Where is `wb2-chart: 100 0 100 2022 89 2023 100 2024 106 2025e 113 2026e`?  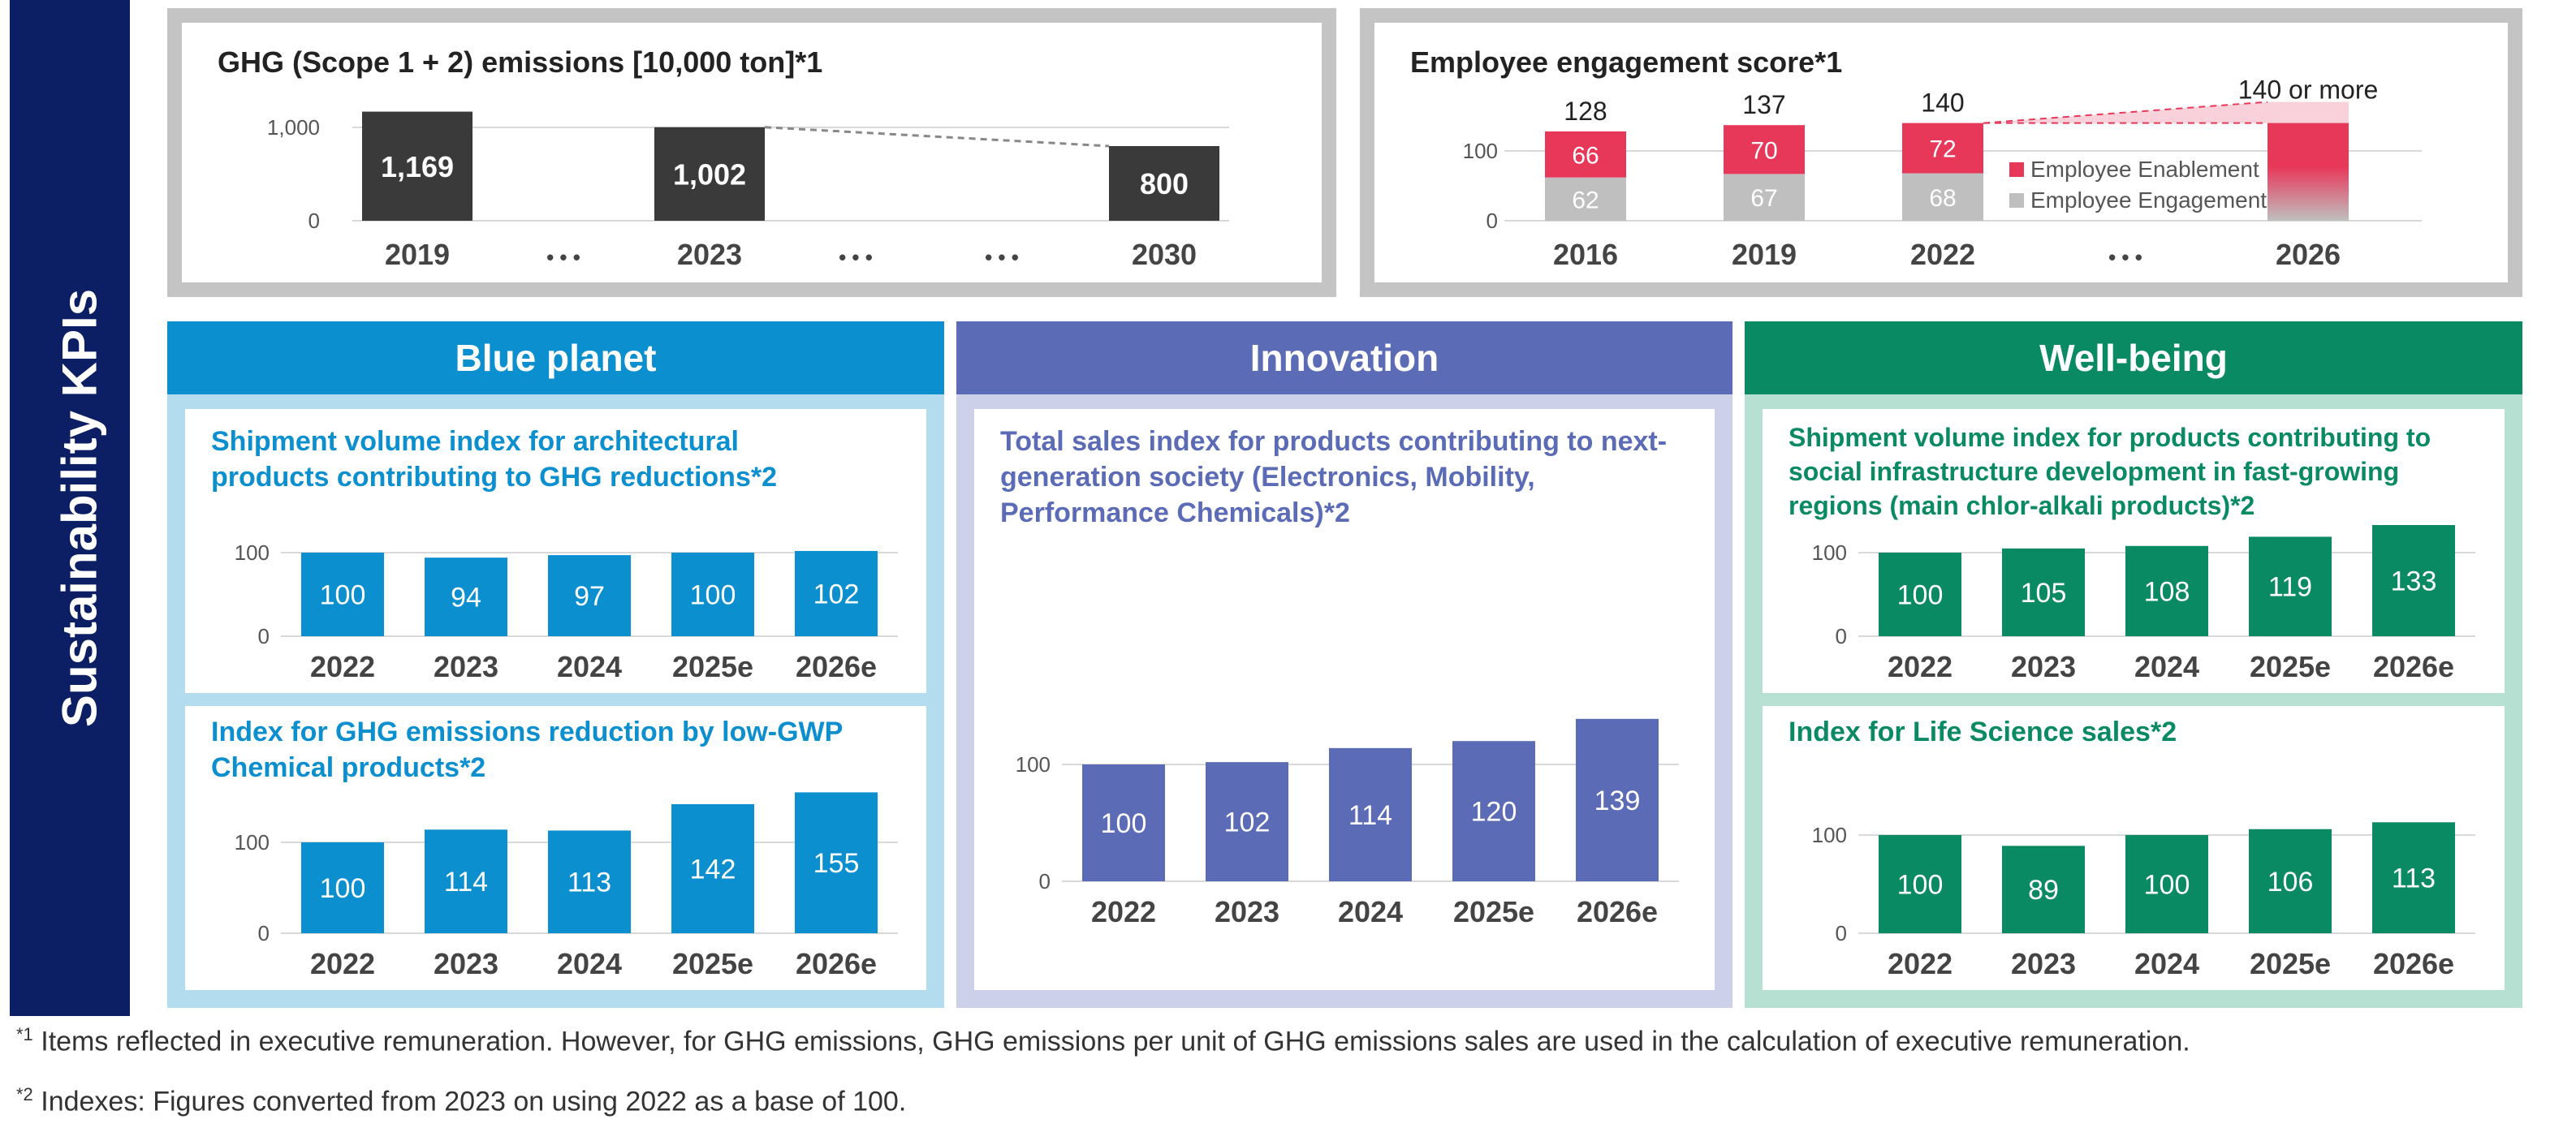 wb2-chart: 100 0 100 2022 89 2023 100 2024 106 2025e 113 2026e is located at coordinates (2143, 901).